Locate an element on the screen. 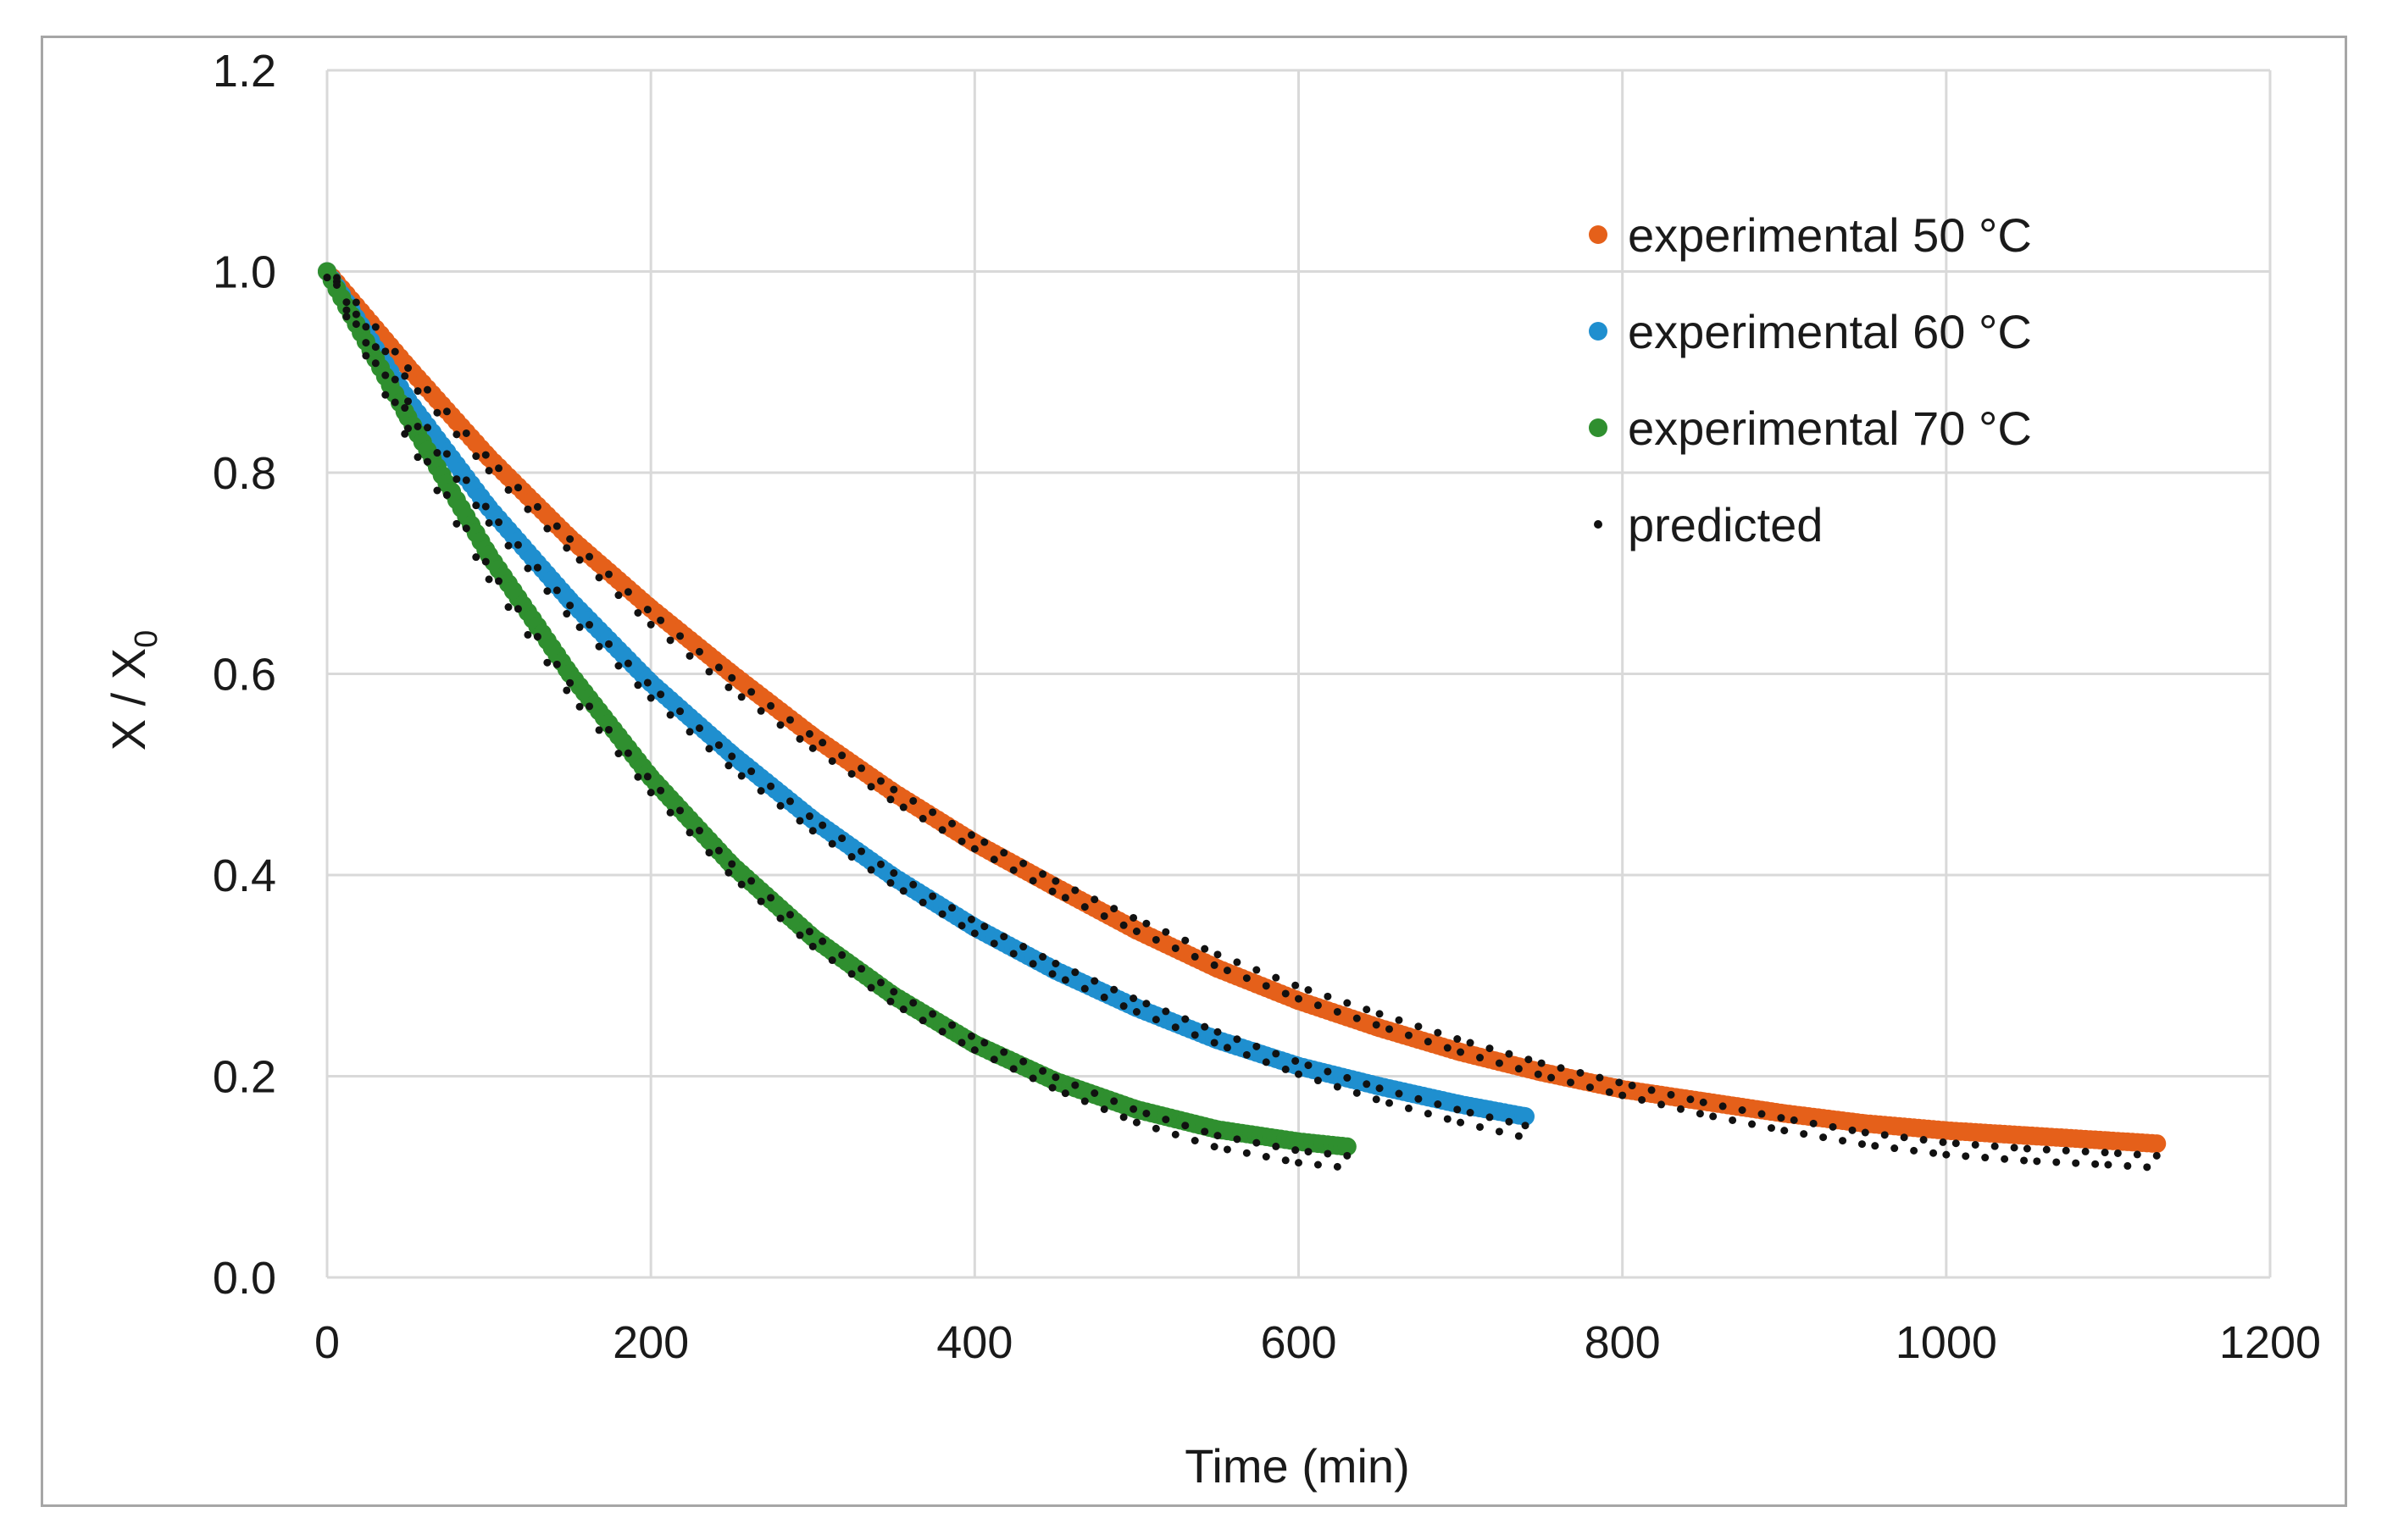 The width and height of the screenshot is (2387, 1540). x-axis-title: Time (min) is located at coordinates (1297, 1466).